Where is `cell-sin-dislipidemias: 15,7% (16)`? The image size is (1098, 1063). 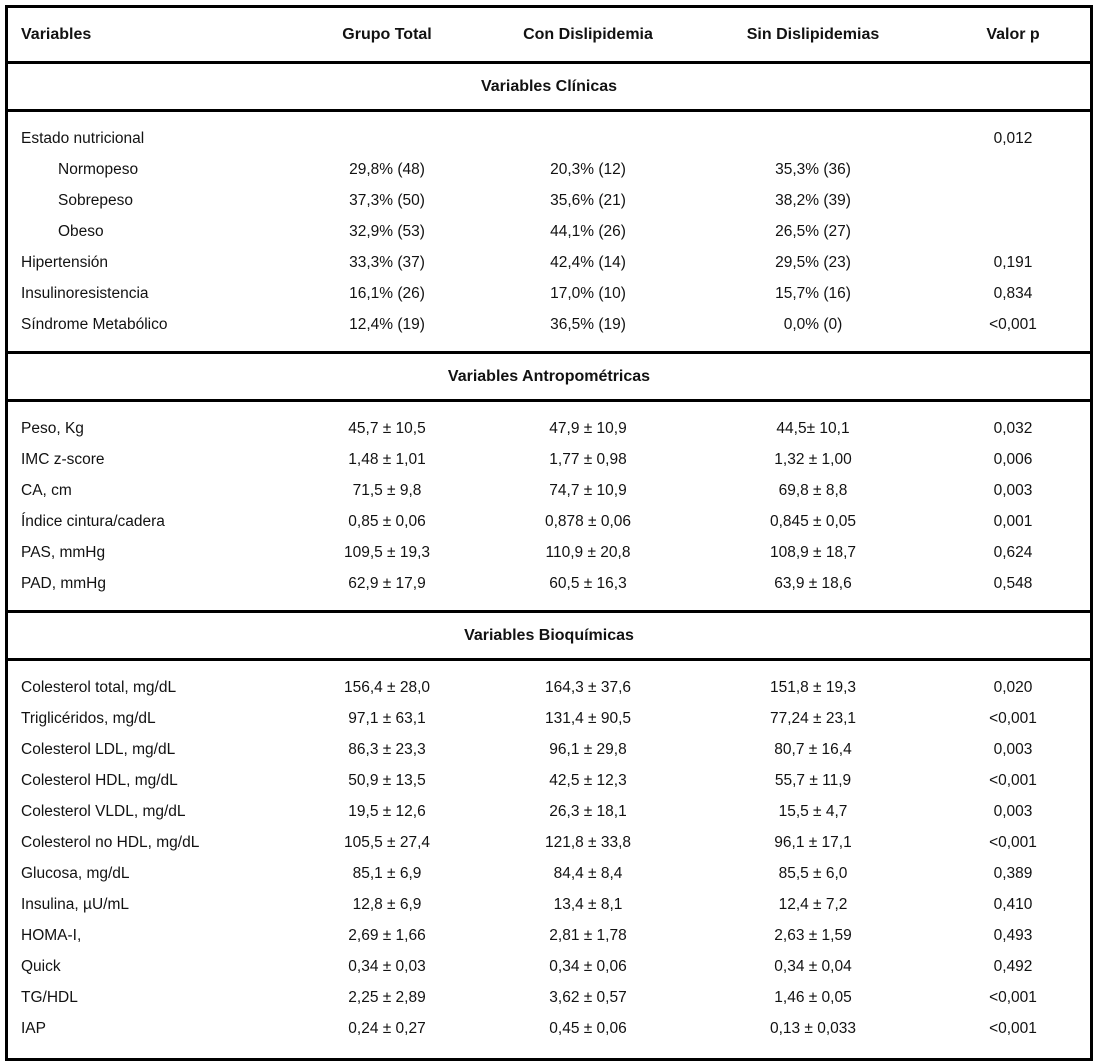
cell-sin-dislipidemias: 15,7% (16) is located at coordinates (813, 293).